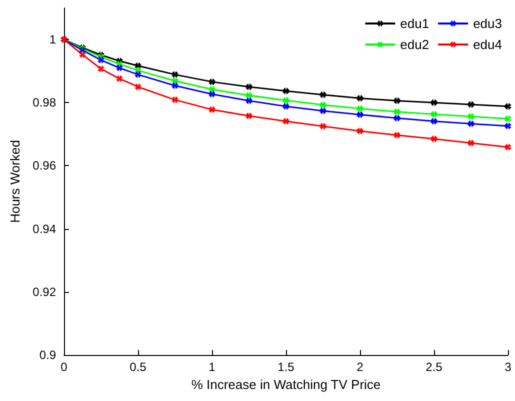 Image resolution: width=515 pixels, height=401 pixels. Describe the element at coordinates (360, 367) in the screenshot. I see `x-tick-label: 2` at that location.